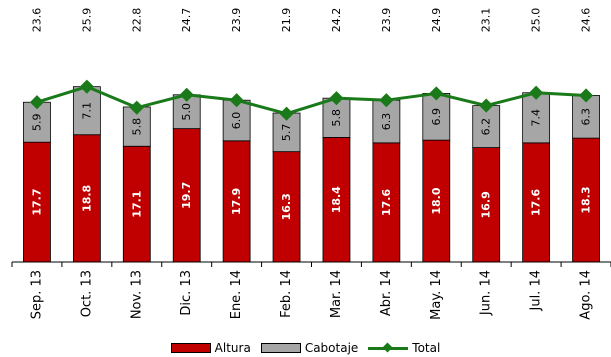 The width and height of the screenshot is (611, 357). What do you see at coordinates (86, 293) in the screenshot?
I see `x-tick-label: Oct. 13` at bounding box center [86, 293].